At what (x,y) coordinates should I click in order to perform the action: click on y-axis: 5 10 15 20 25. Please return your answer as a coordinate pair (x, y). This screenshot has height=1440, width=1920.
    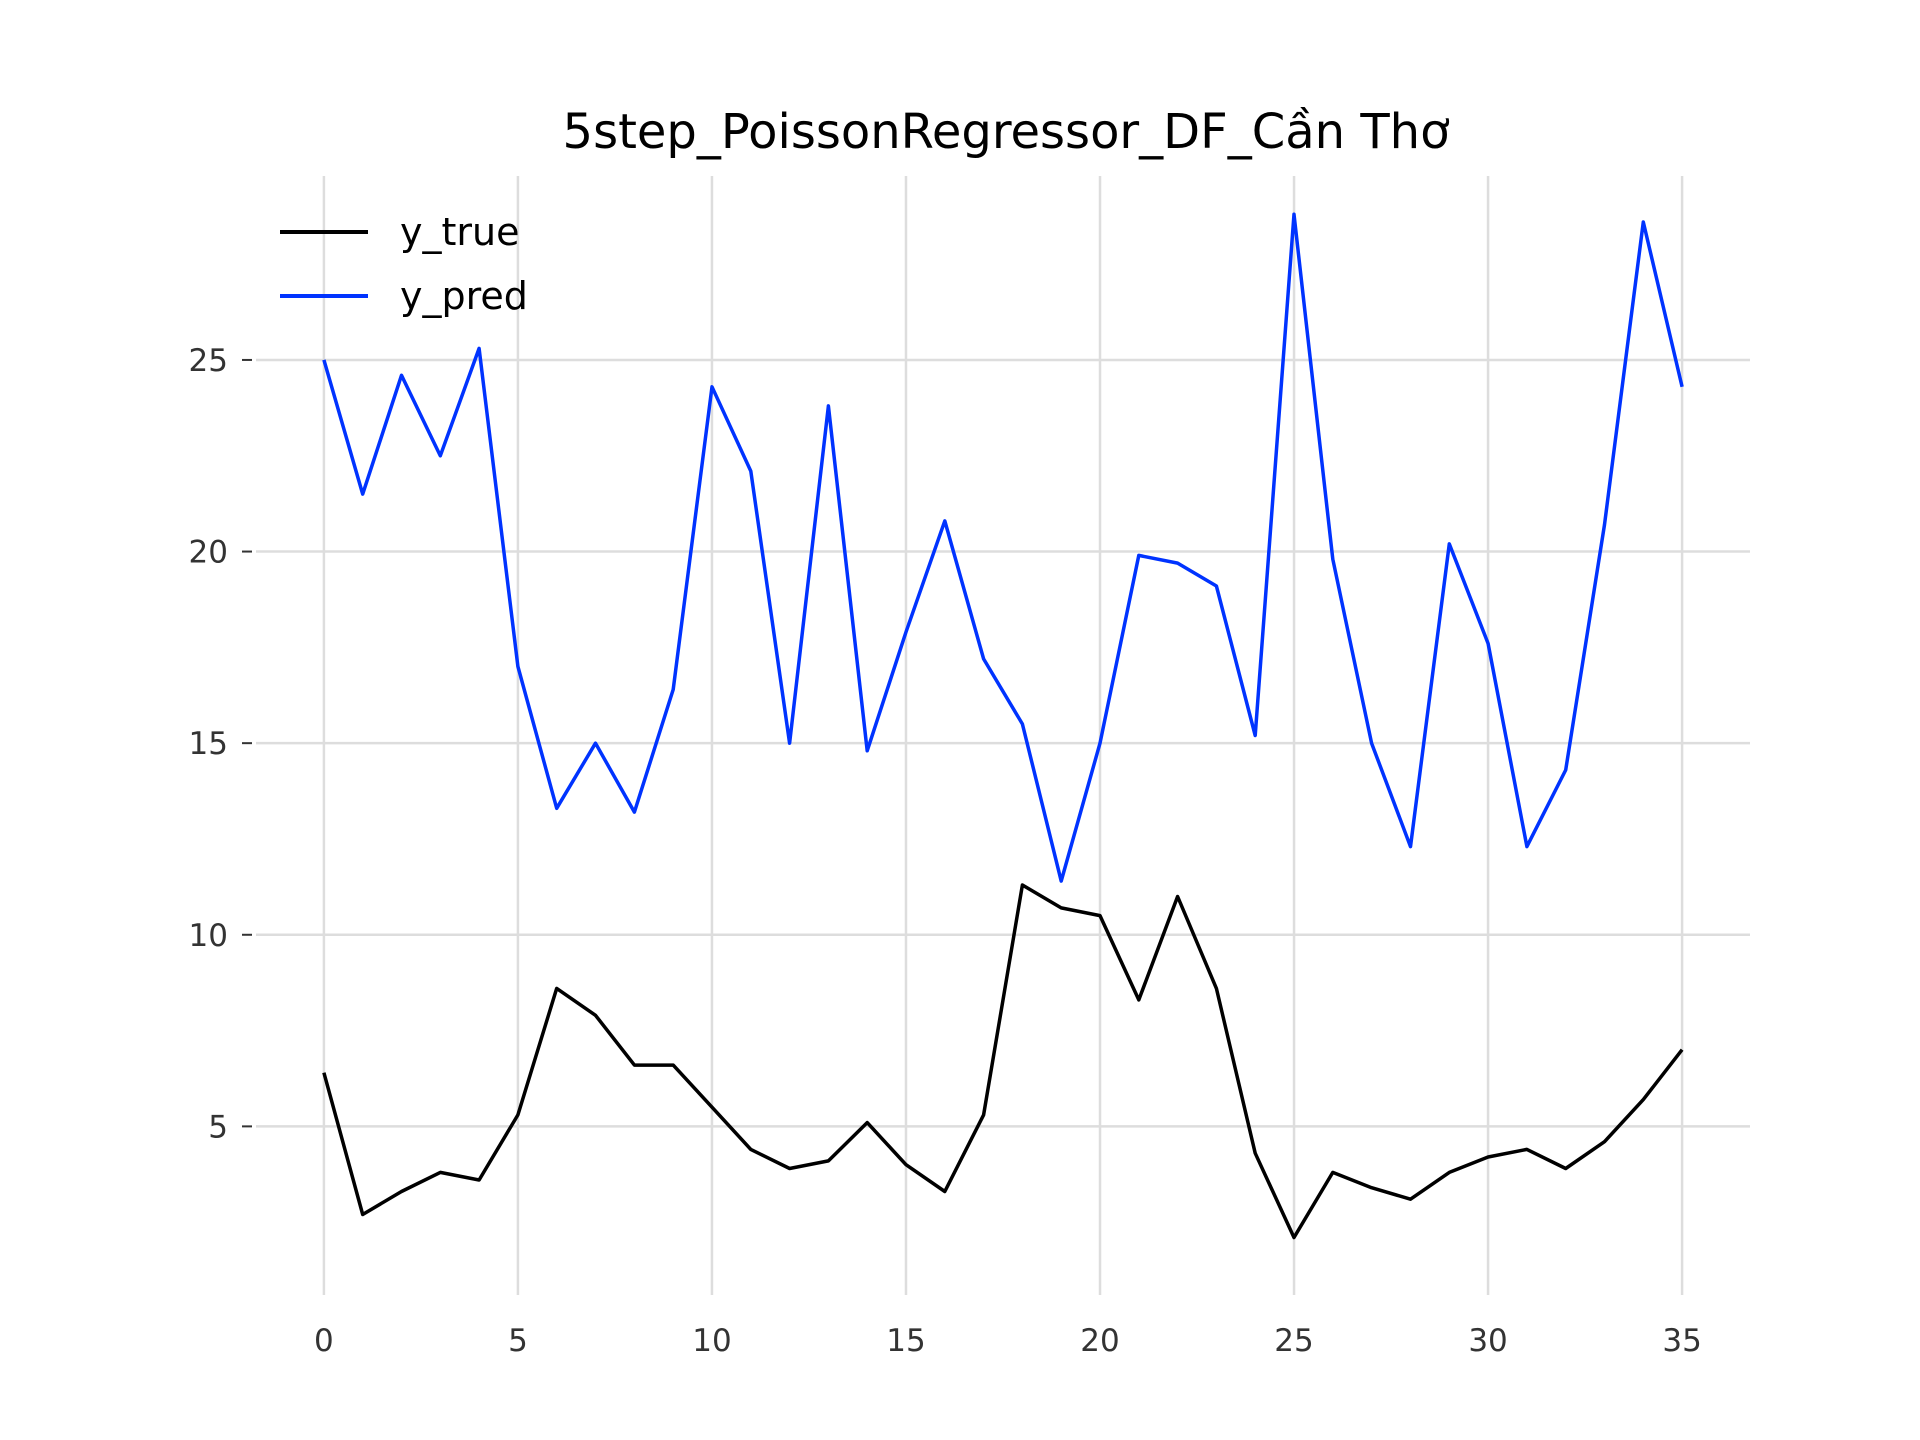
    Looking at the image, I should click on (220, 744).